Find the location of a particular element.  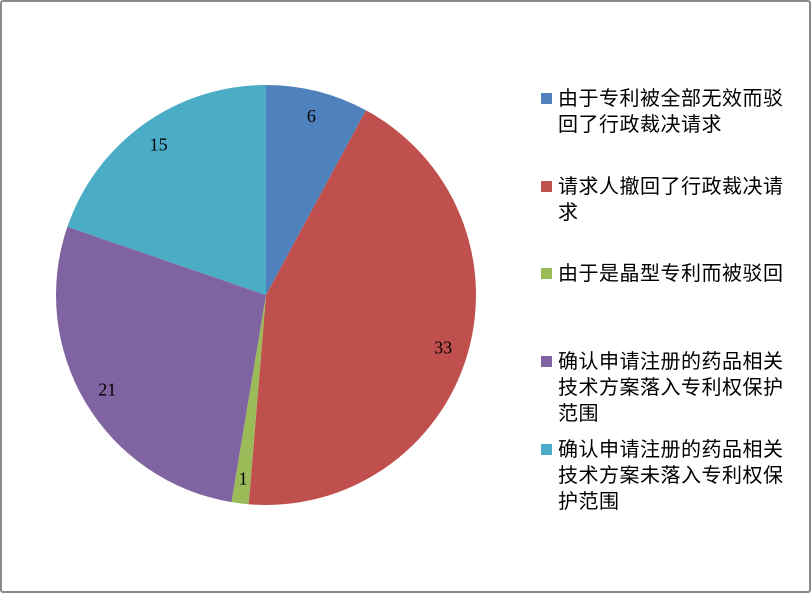

legend-label-4: 确认申请注册的药品相关 技术方案未落入专利权保 护范围 is located at coordinates (671, 475).